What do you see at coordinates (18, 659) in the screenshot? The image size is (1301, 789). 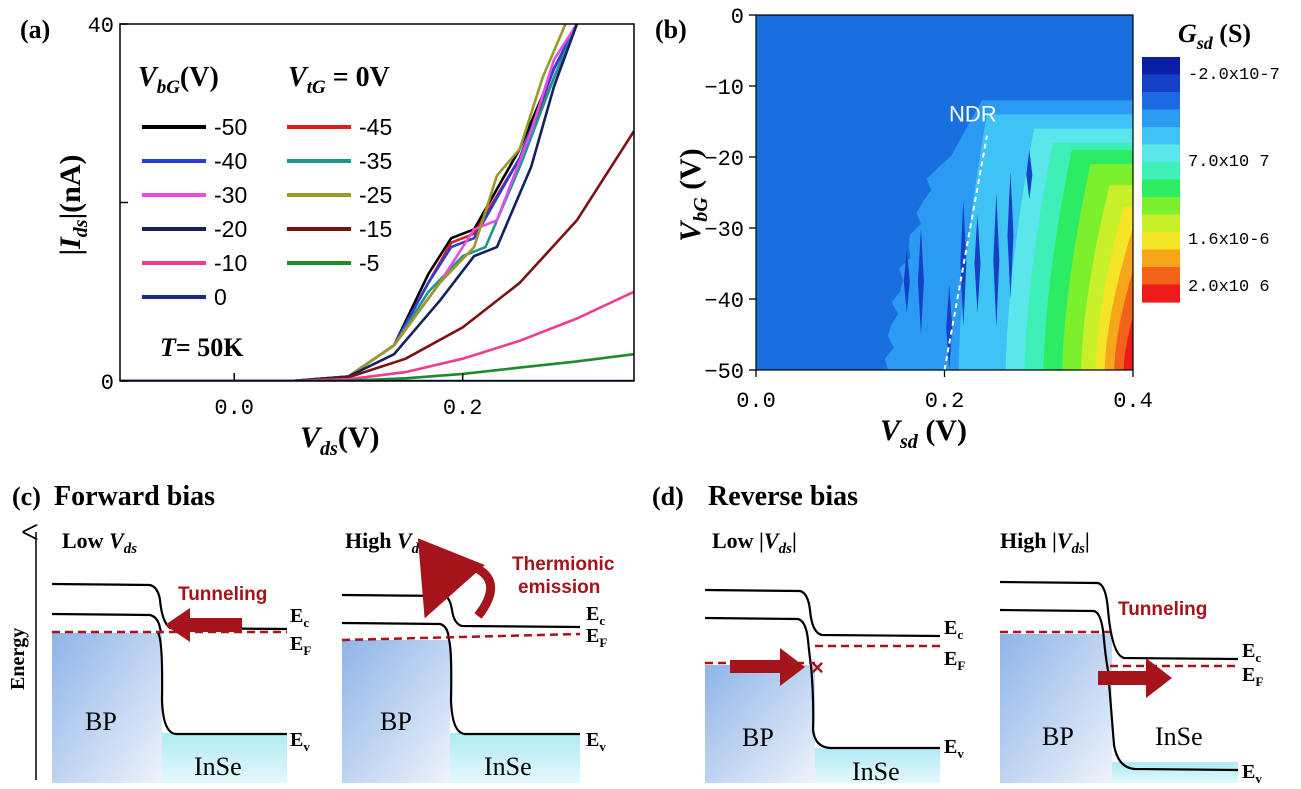 I see `energy-label: Energy` at bounding box center [18, 659].